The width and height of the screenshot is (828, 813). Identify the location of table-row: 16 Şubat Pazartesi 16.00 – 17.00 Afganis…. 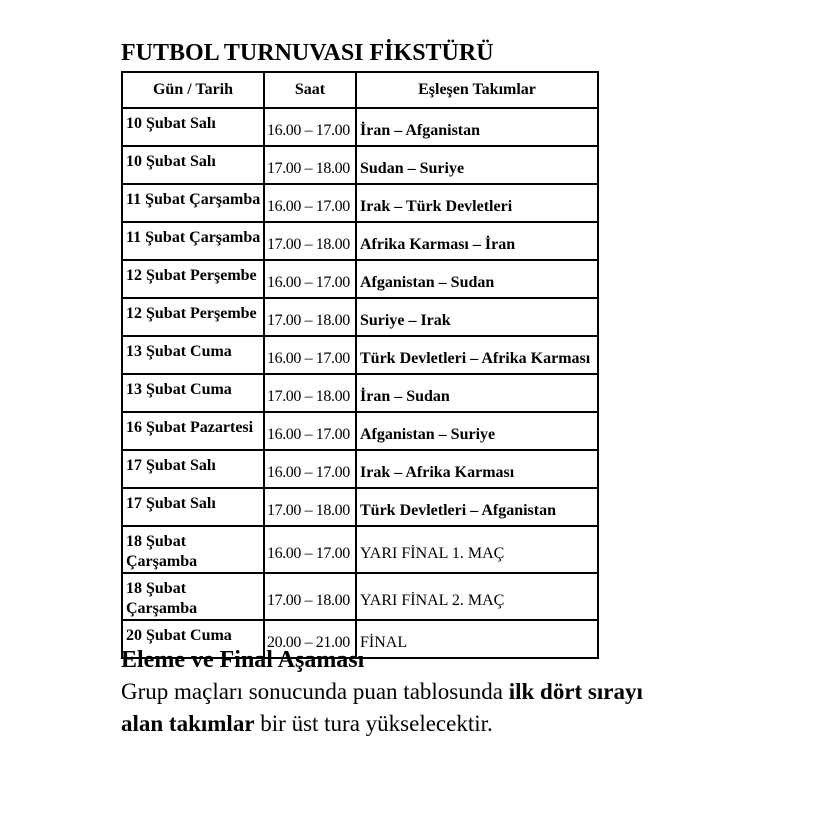
(360, 431).